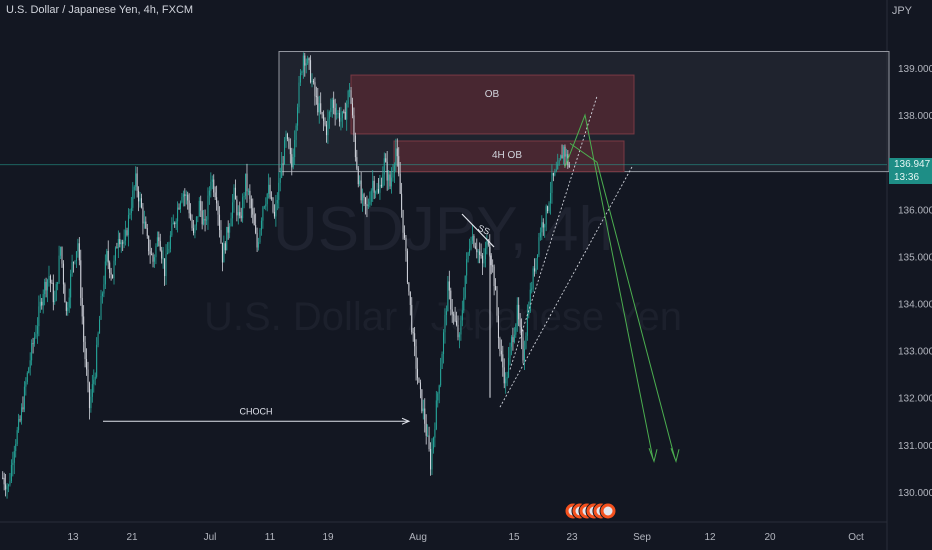  What do you see at coordinates (856, 537) in the screenshot?
I see `x-tick-label: Oct` at bounding box center [856, 537].